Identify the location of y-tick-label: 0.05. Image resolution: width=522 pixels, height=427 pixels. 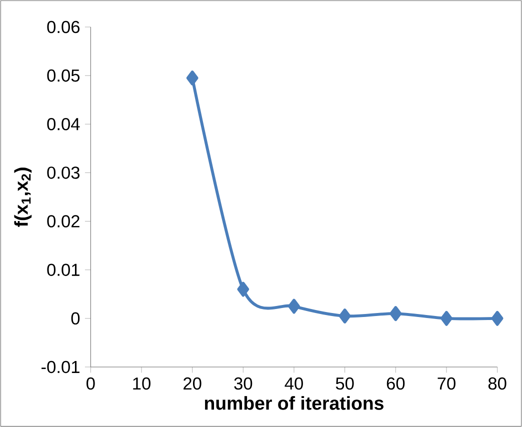
(63, 75).